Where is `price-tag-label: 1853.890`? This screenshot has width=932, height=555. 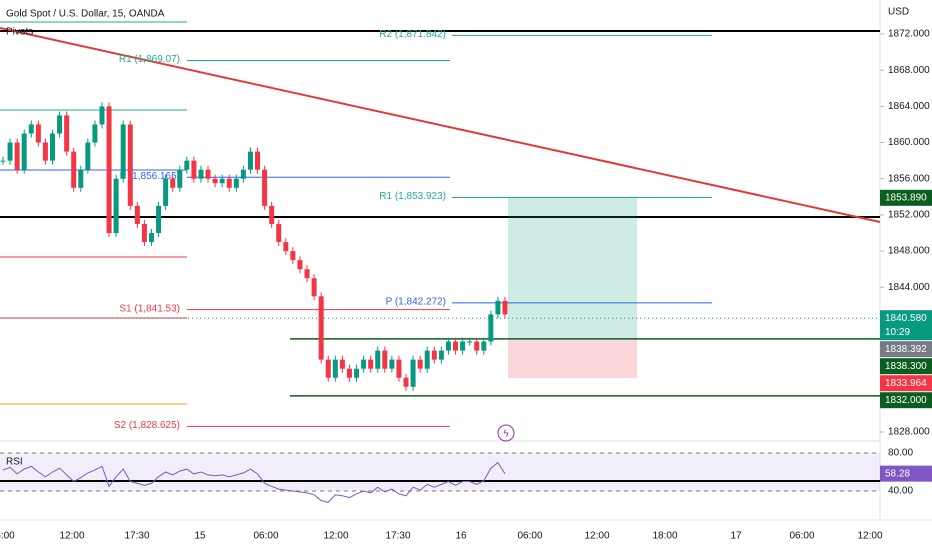 price-tag-label: 1853.890 is located at coordinates (906, 197).